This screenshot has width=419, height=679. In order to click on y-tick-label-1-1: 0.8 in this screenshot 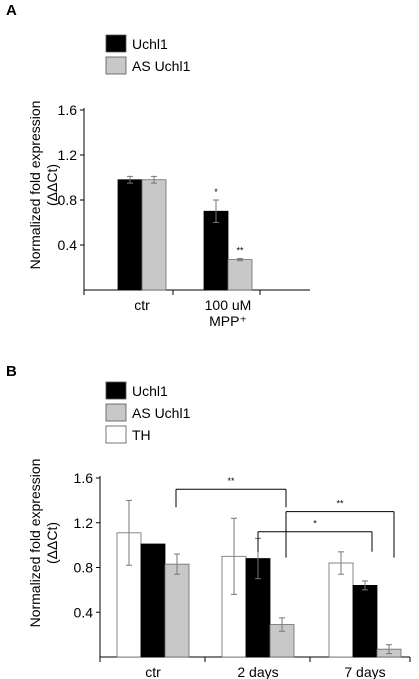, I will do `click(84, 568)`.